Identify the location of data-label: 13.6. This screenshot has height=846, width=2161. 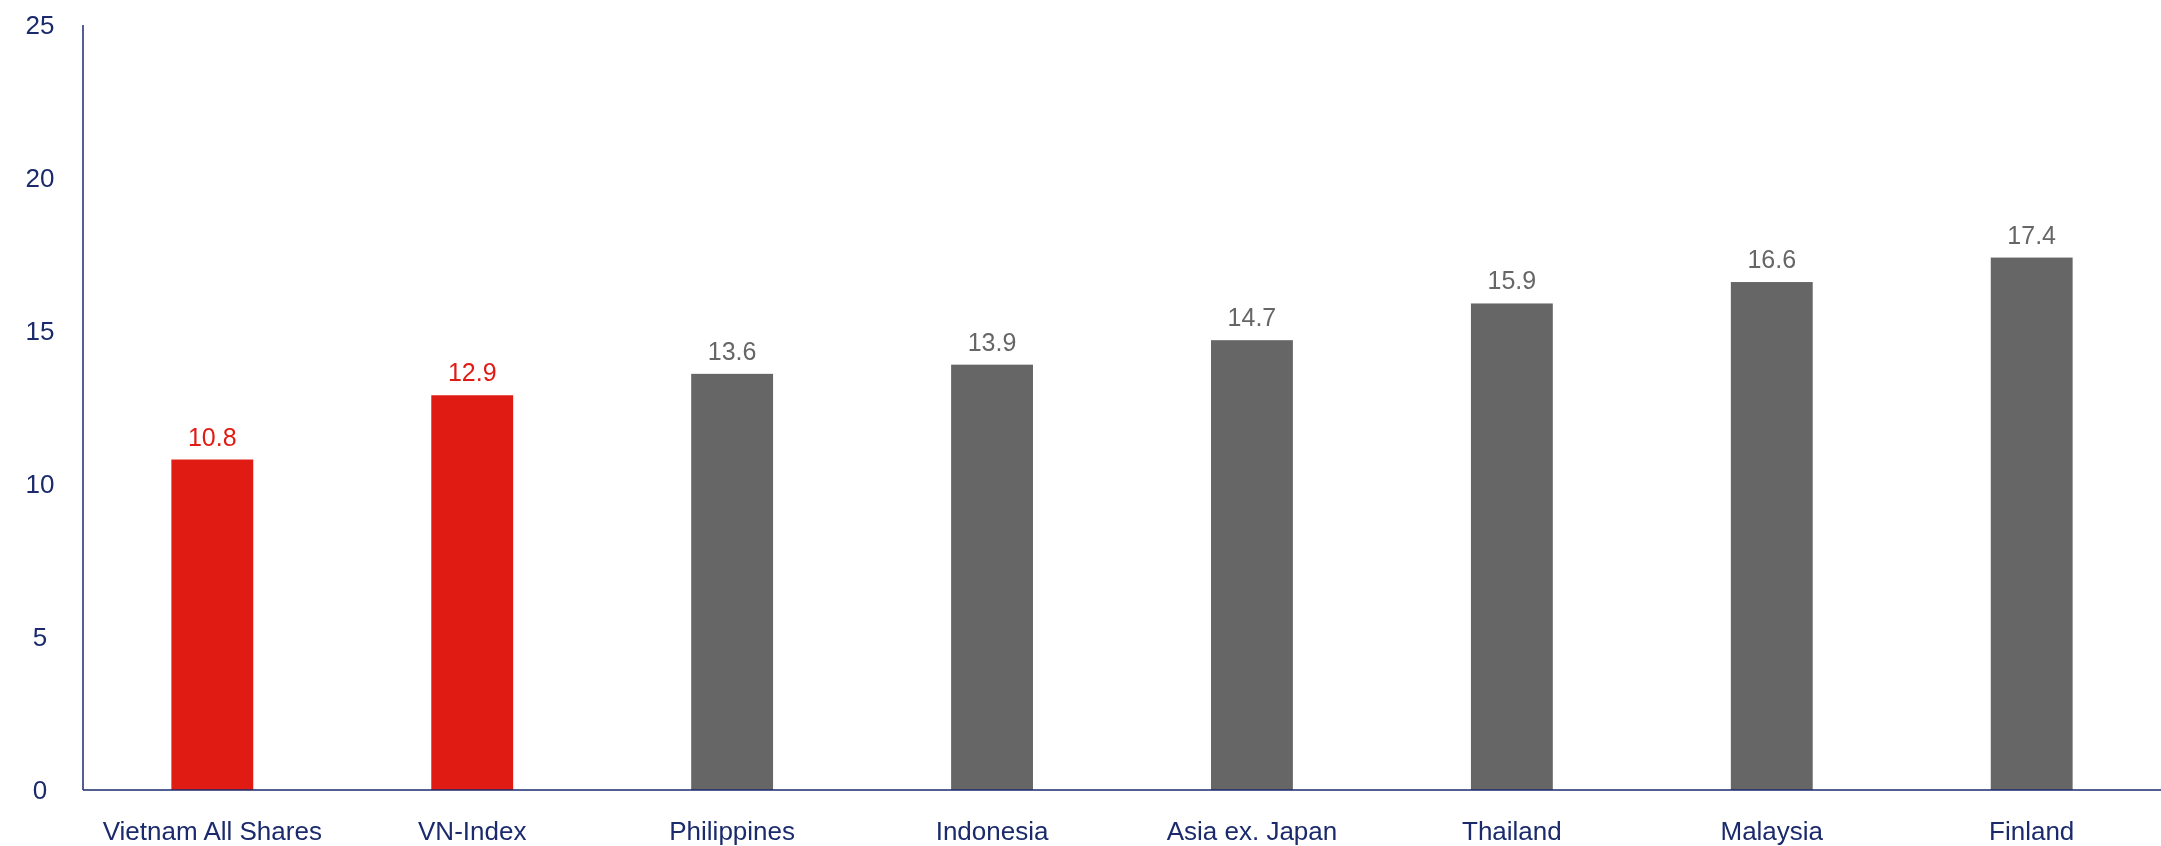
(732, 350).